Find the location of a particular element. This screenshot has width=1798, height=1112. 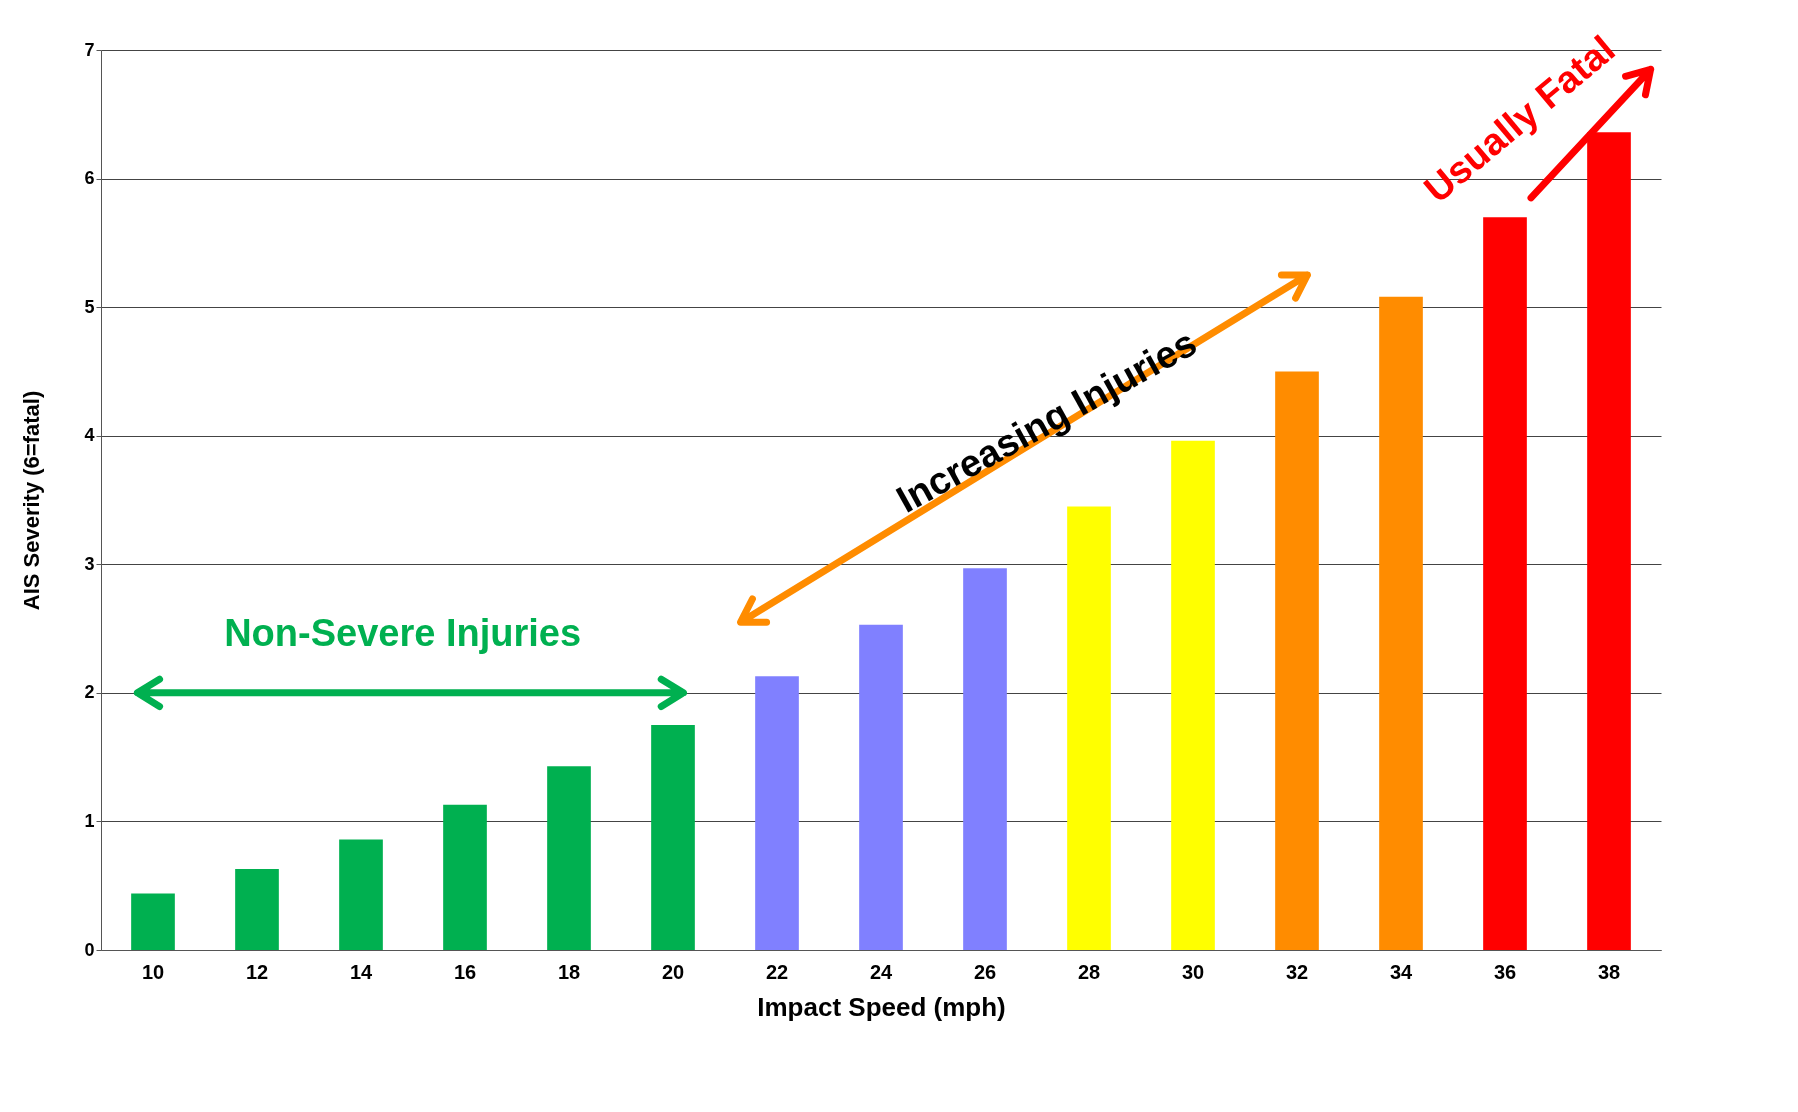

y-tick-label: 2 is located at coordinates (89, 692).